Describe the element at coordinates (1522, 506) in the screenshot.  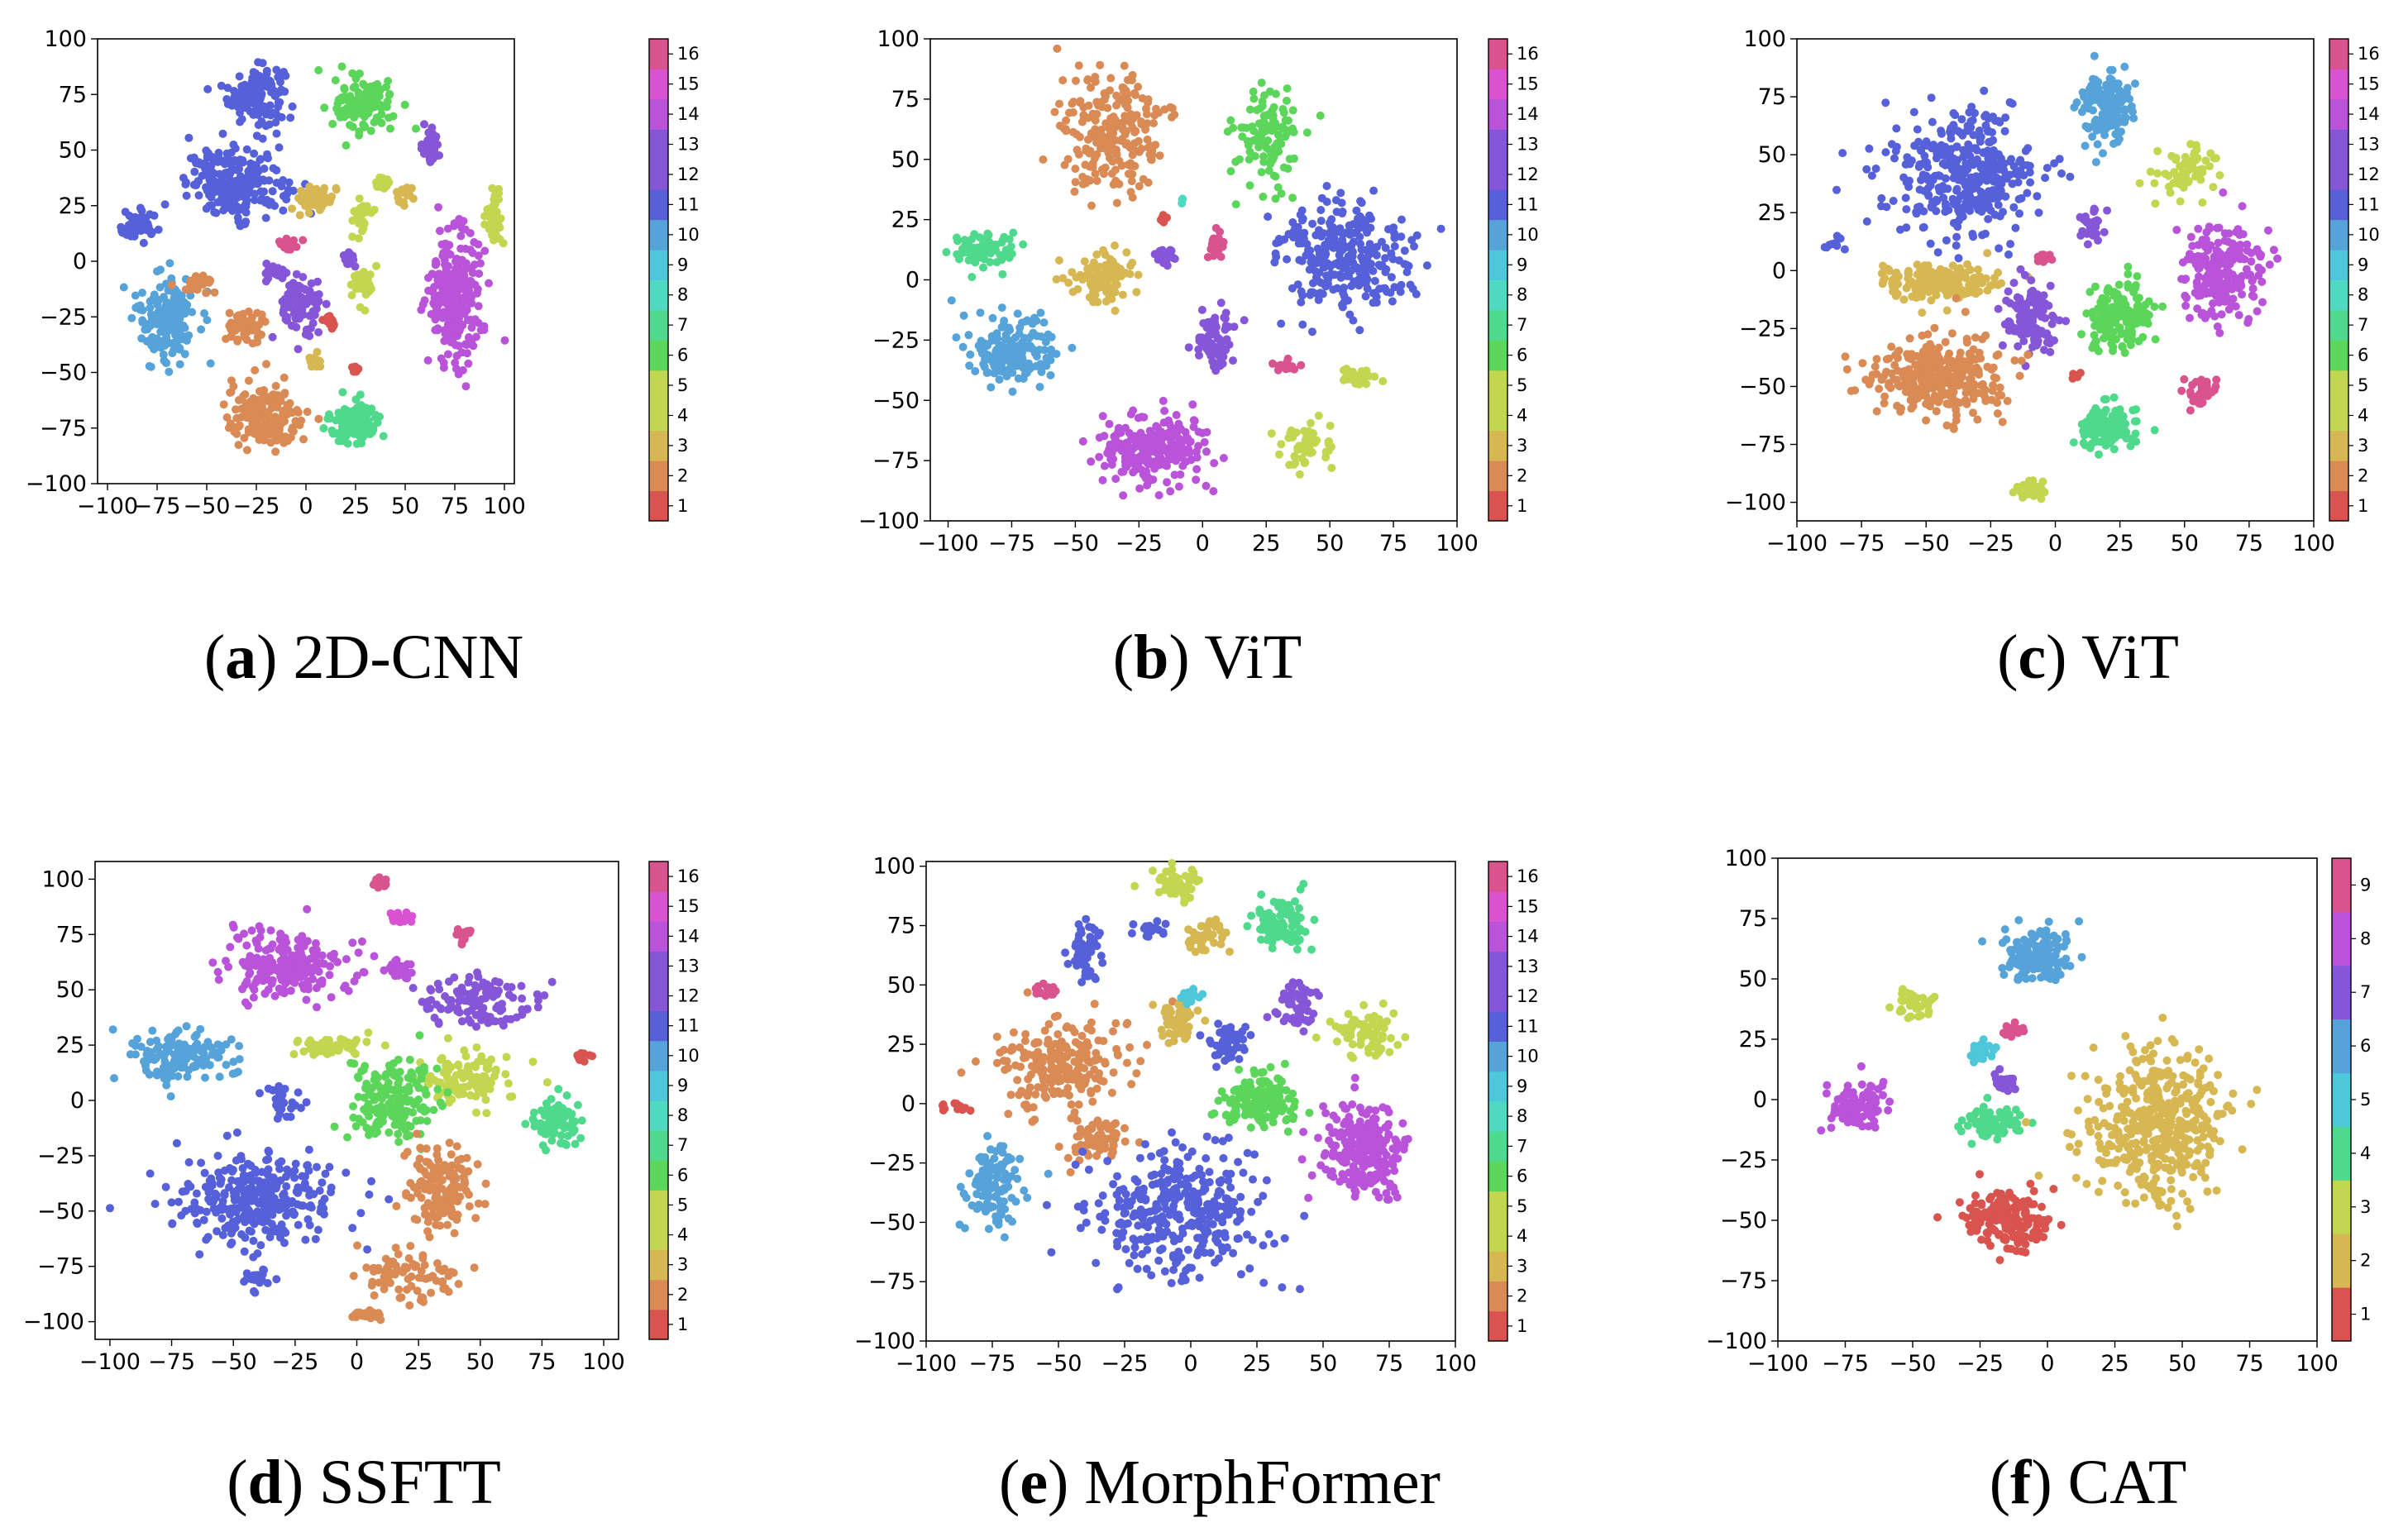
I see `colorbar-tick-label: 1` at that location.